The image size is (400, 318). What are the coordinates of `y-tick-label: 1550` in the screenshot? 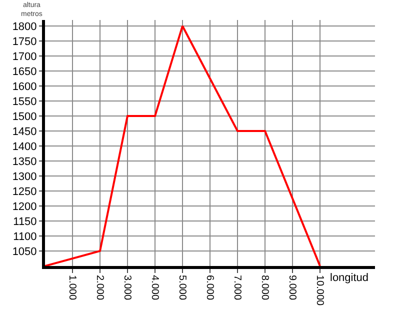 It's located at (24, 102).